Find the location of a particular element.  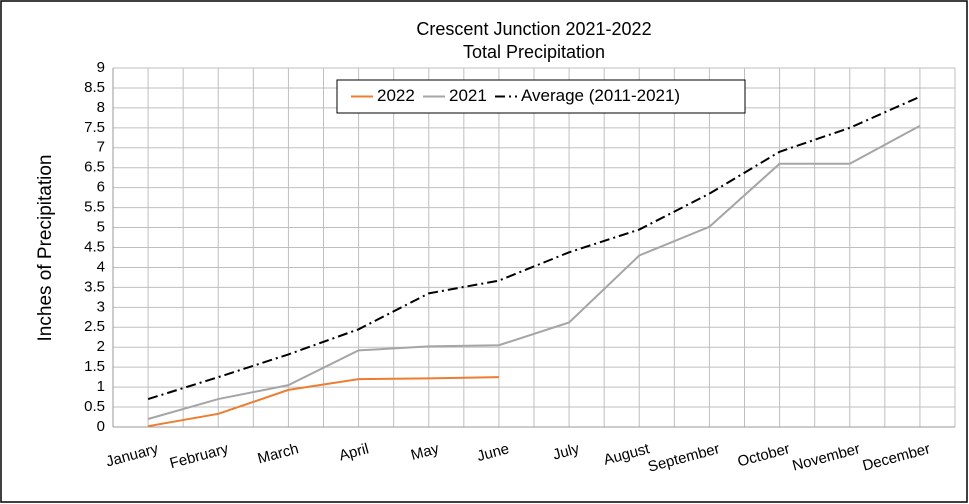

y-tick-label: 4.5 is located at coordinates (94, 246).